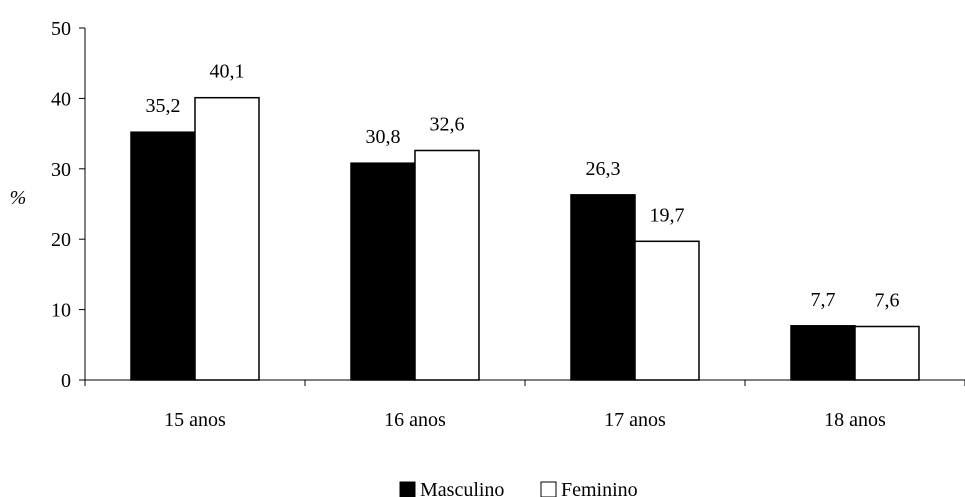  What do you see at coordinates (635, 420) in the screenshot?
I see `x-tick-label: 17 anos` at bounding box center [635, 420].